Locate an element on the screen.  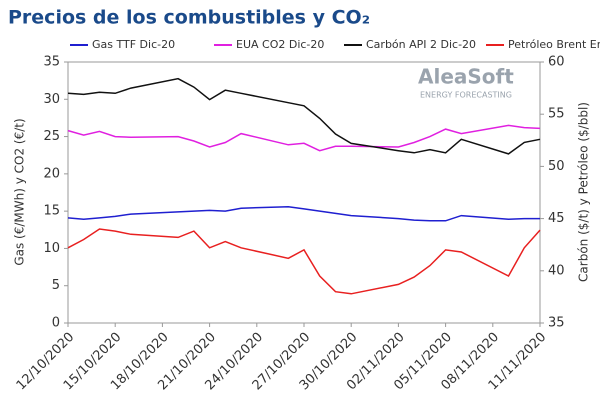
y-tick-label: 10 is located at coordinates (51, 248).